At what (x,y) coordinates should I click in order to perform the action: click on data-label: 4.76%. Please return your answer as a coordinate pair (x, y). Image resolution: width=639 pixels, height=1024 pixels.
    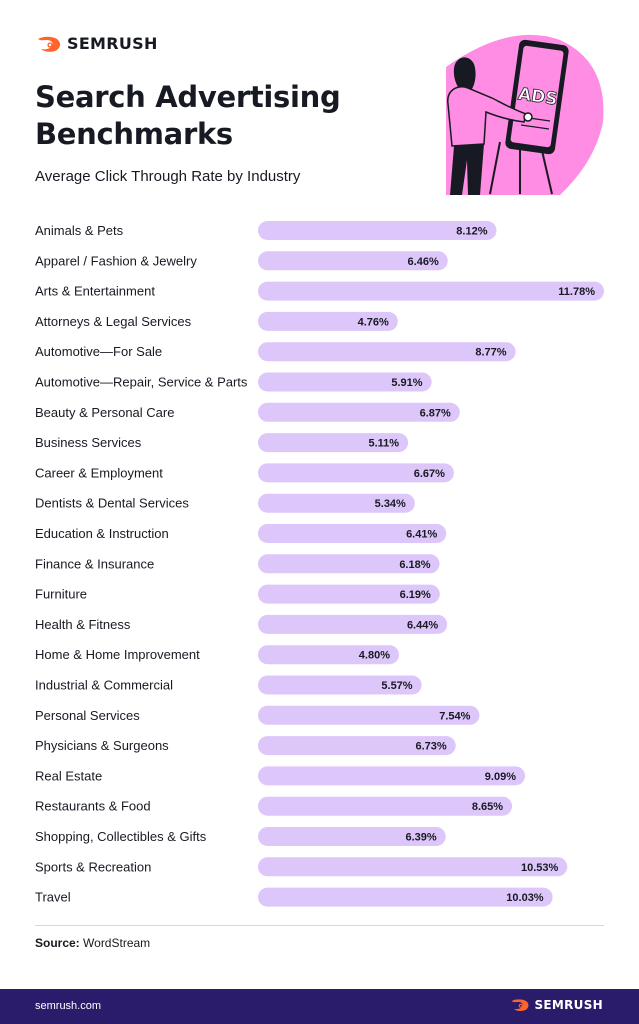
    Looking at the image, I should click on (373, 322).